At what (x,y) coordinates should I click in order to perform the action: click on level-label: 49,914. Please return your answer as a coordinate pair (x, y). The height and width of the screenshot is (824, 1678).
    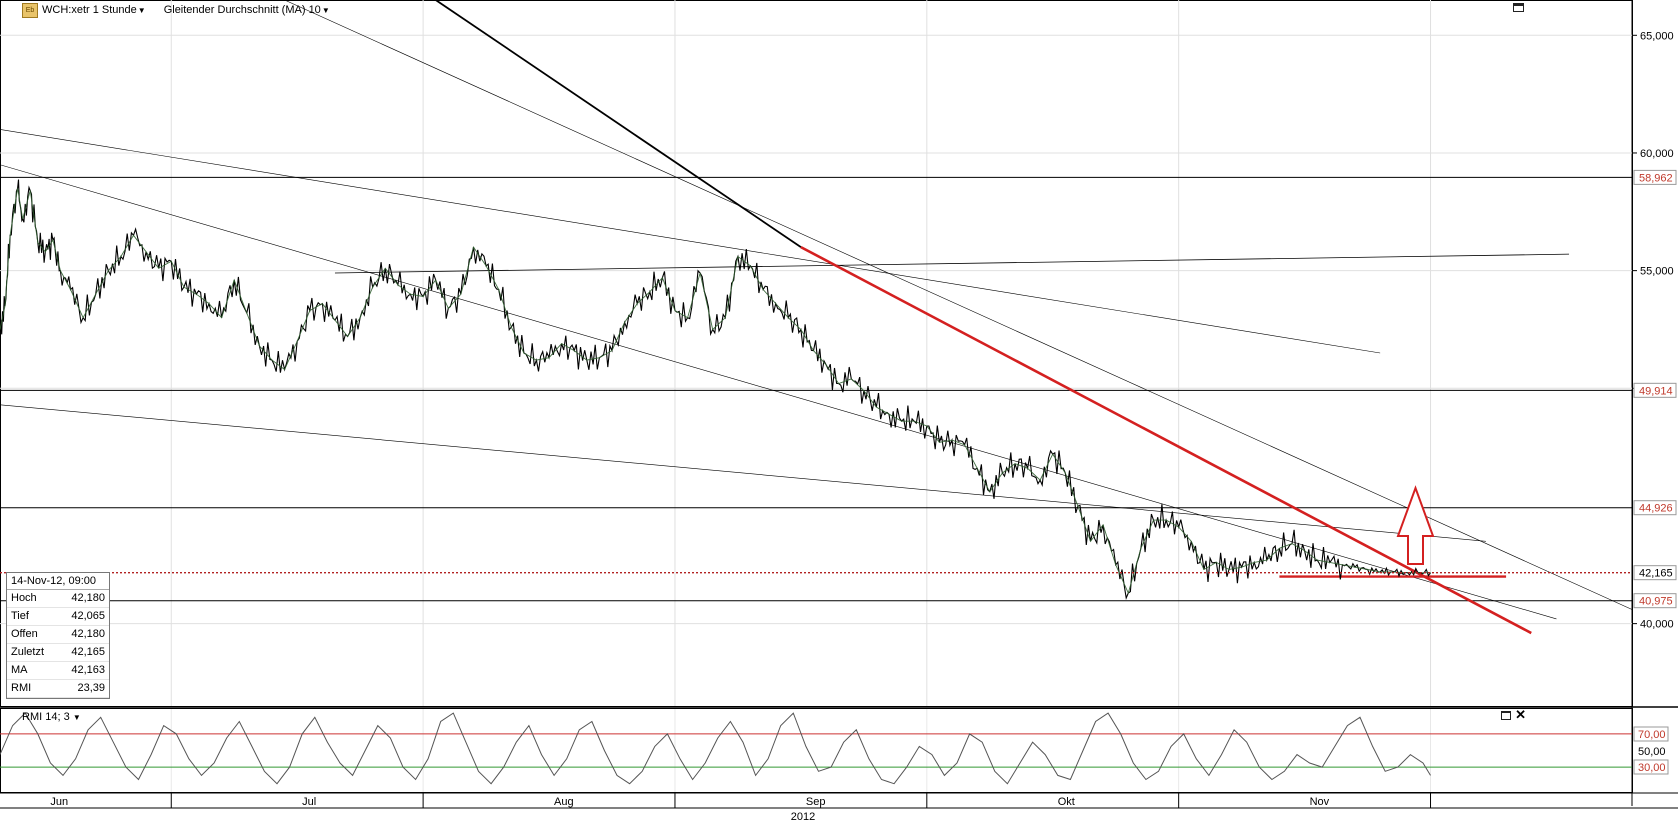
    Looking at the image, I should click on (1656, 391).